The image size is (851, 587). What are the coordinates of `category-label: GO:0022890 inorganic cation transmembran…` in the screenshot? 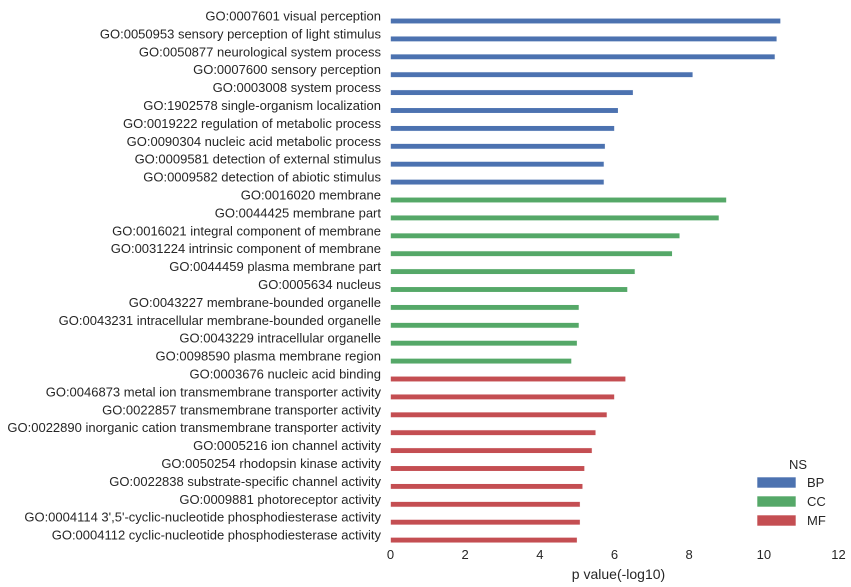 It's located at (194, 427).